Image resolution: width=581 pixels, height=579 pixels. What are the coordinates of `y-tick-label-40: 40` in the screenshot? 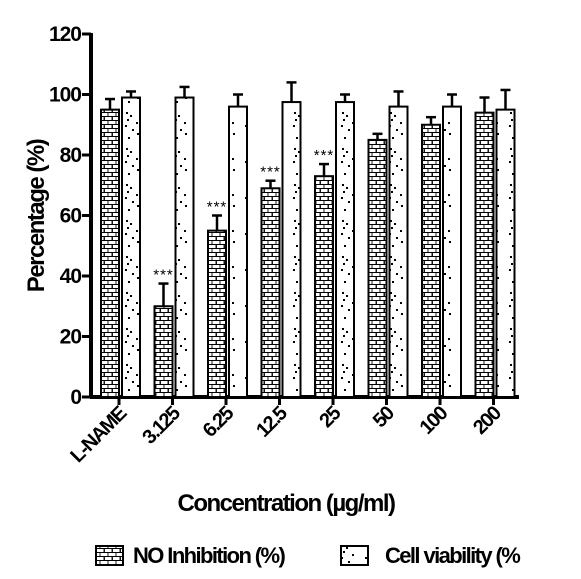 It's located at (71, 276).